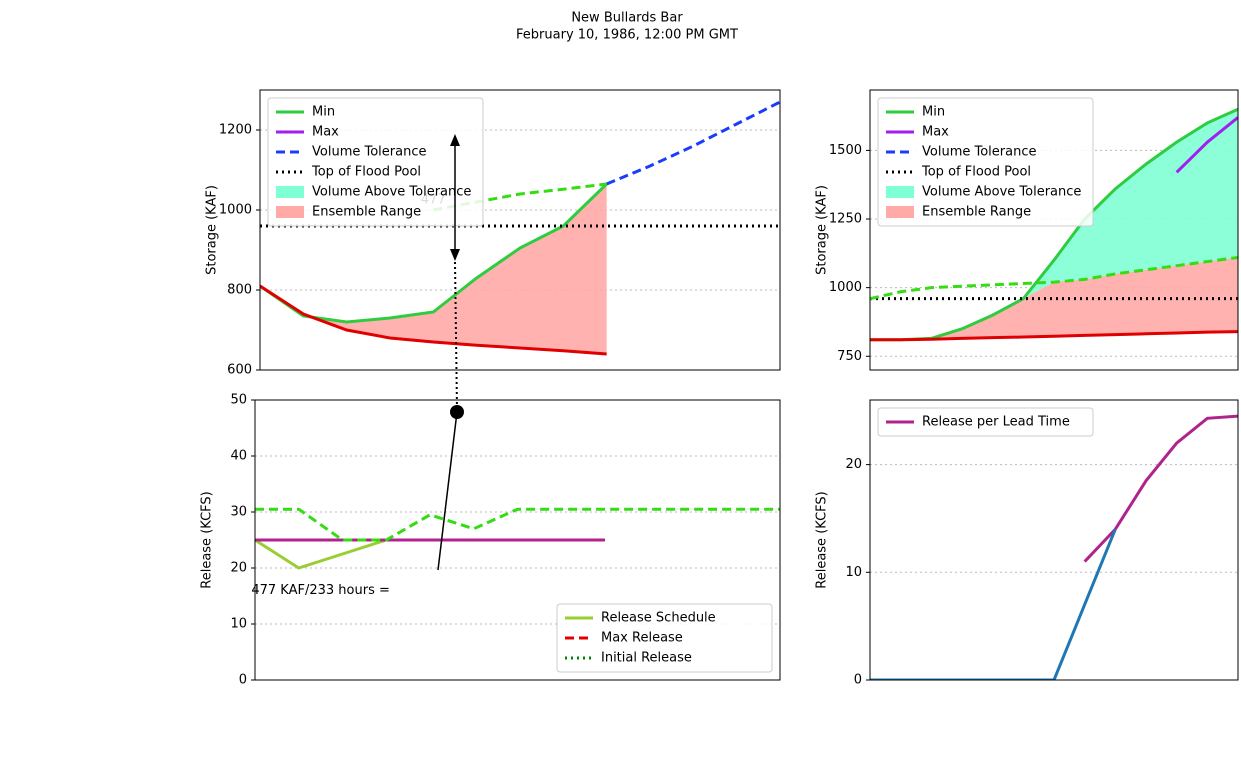 The image size is (1241, 760). What do you see at coordinates (239, 290) in the screenshot?
I see `y-tick-label: 800` at bounding box center [239, 290].